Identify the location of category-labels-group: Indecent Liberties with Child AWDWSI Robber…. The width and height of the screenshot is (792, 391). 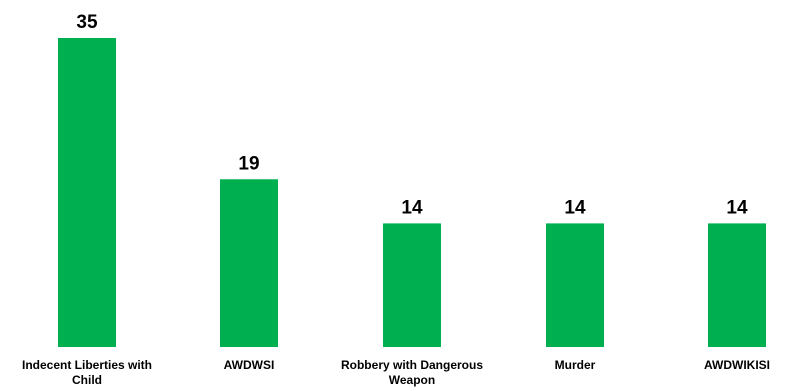
(396, 372).